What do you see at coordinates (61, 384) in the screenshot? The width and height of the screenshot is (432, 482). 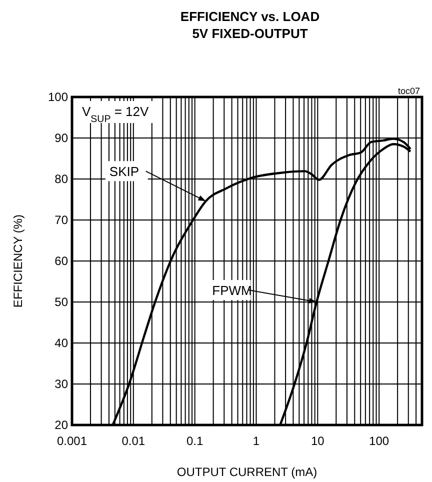 I see `y-tick-label: 30` at bounding box center [61, 384].